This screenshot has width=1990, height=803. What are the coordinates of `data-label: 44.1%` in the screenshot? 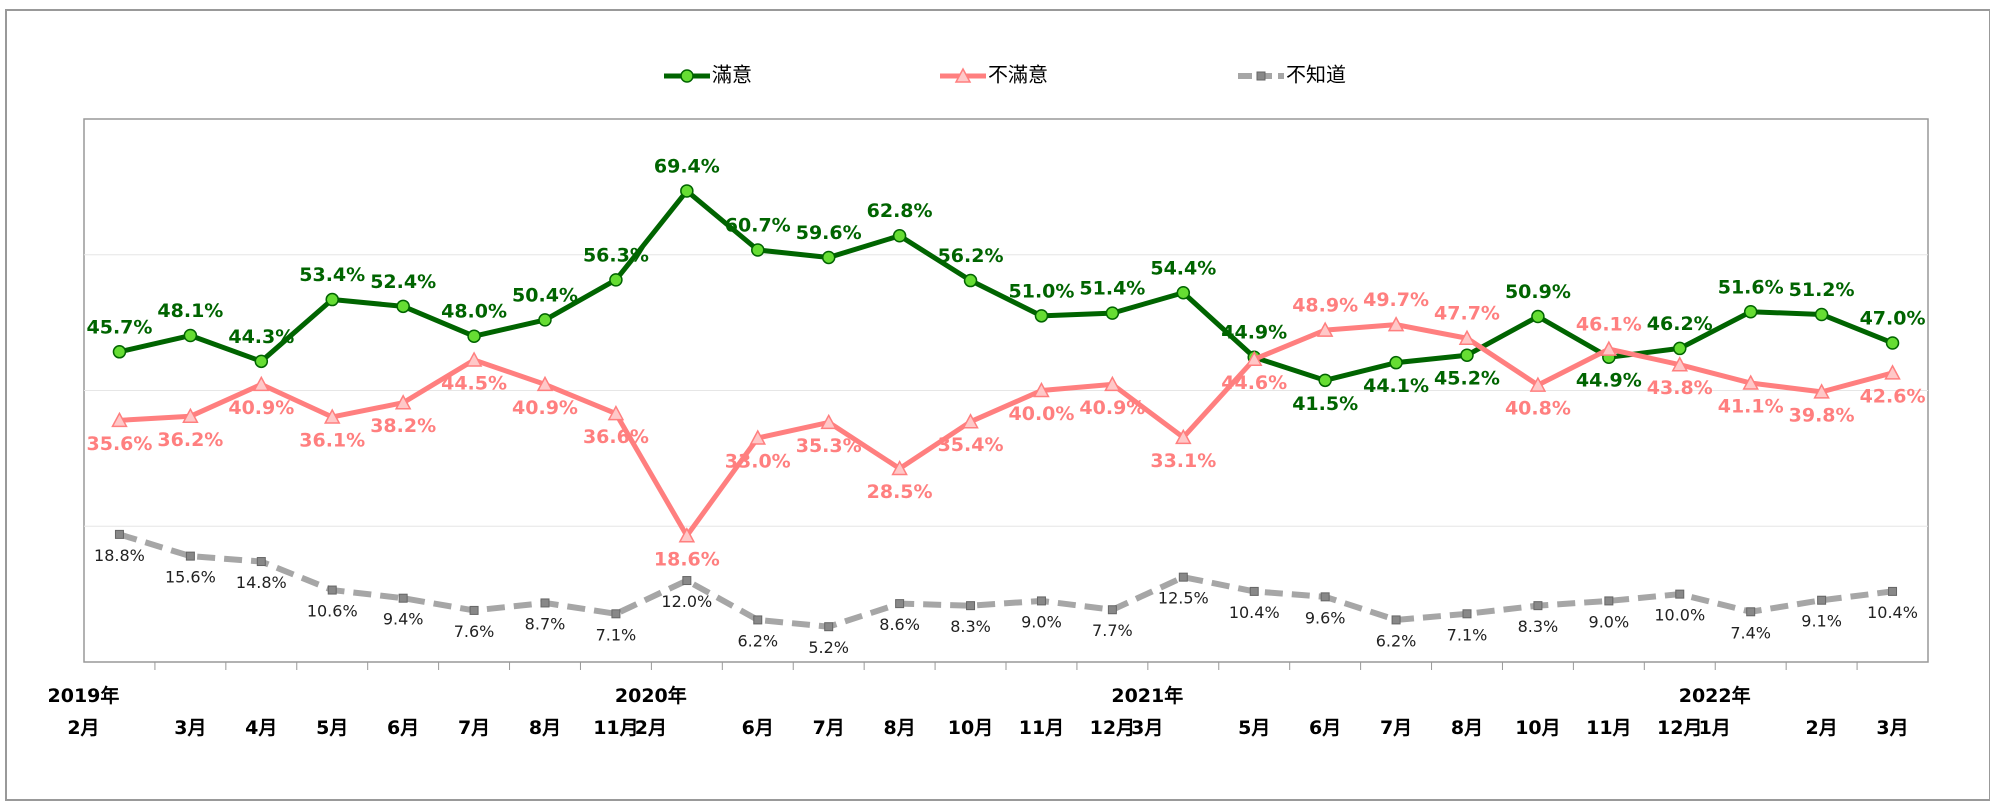 It's located at (1396, 386).